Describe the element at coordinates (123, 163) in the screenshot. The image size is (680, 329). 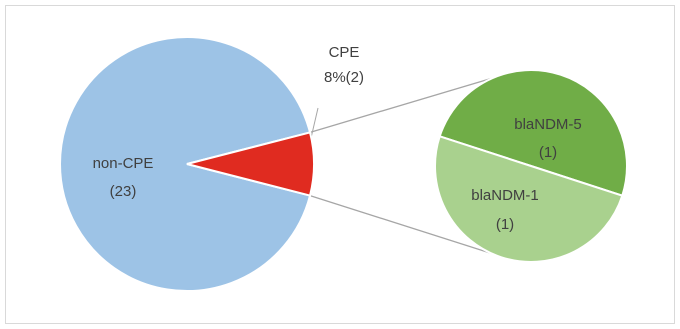
I see `slice-label-non-cpe: non-CPE` at that location.